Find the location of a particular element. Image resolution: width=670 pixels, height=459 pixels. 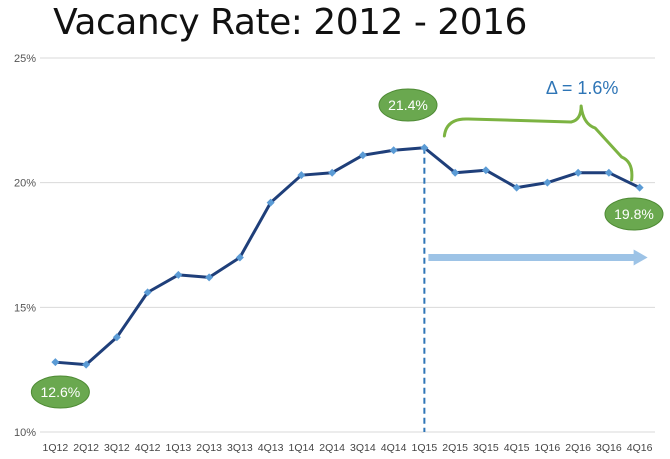

x-tick-label: 1Q13 is located at coordinates (179, 448).